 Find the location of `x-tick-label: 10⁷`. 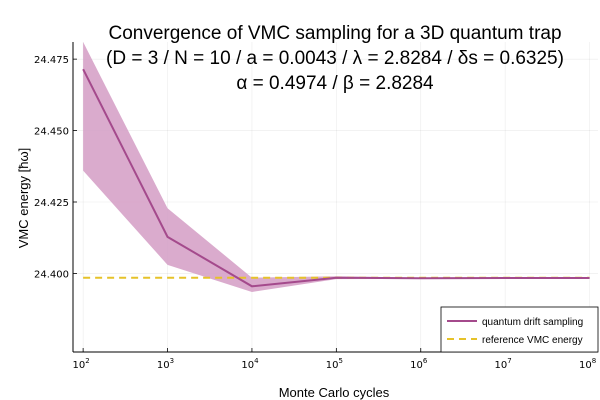

x-tick-label: 10⁷ is located at coordinates (503, 364).